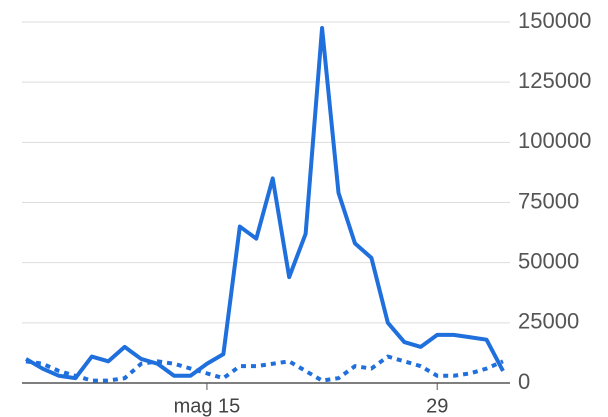 The width and height of the screenshot is (608, 417). Describe the element at coordinates (437, 406) in the screenshot. I see `x-tick-label: 29` at that location.